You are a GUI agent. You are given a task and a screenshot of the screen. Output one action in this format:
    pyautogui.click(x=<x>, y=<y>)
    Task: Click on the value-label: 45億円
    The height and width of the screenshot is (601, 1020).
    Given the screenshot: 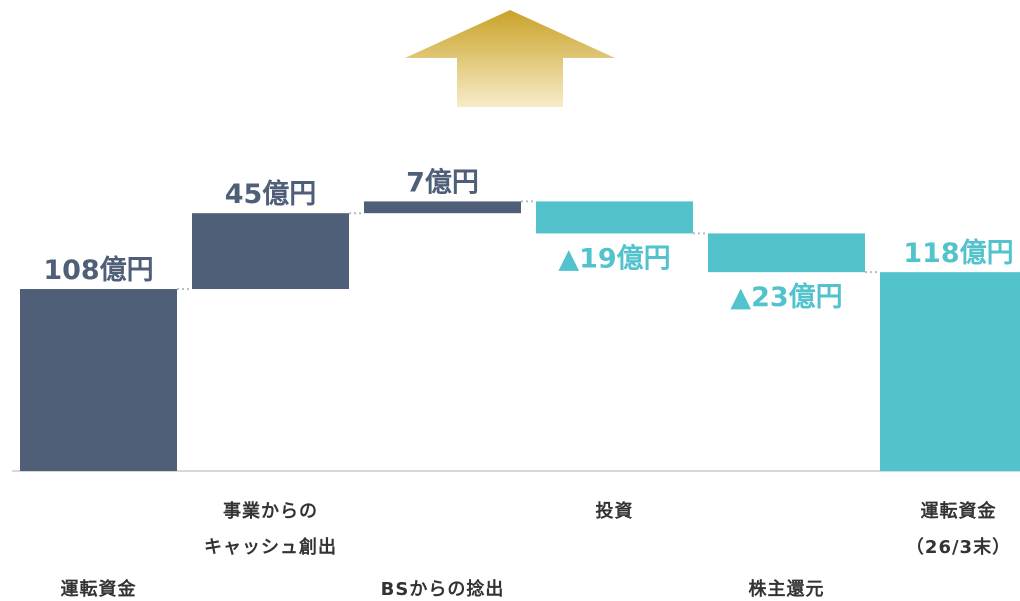 What is the action you would take?
    pyautogui.click(x=271, y=194)
    